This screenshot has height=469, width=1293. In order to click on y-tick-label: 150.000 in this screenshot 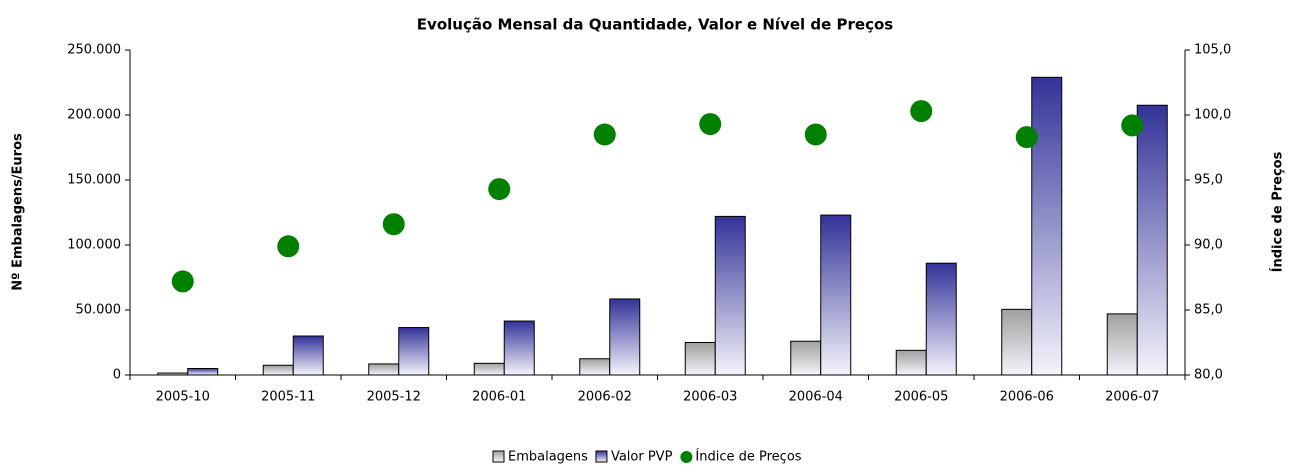, I will do `click(94, 180)`.